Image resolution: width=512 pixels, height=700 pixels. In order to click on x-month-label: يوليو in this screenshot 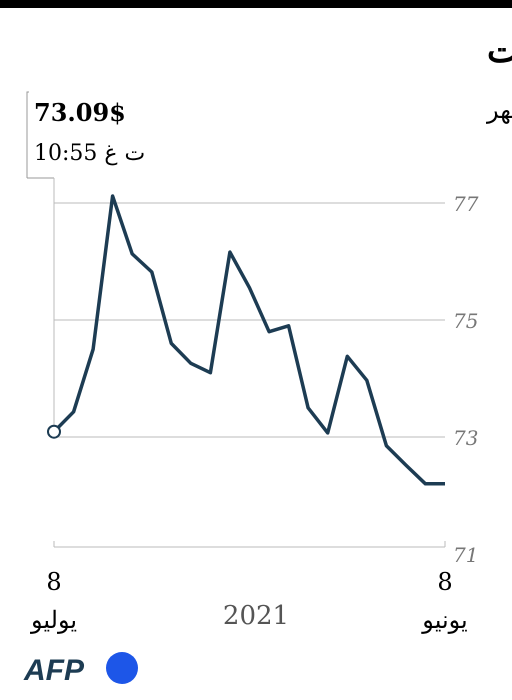, I will do `click(53, 620)`.